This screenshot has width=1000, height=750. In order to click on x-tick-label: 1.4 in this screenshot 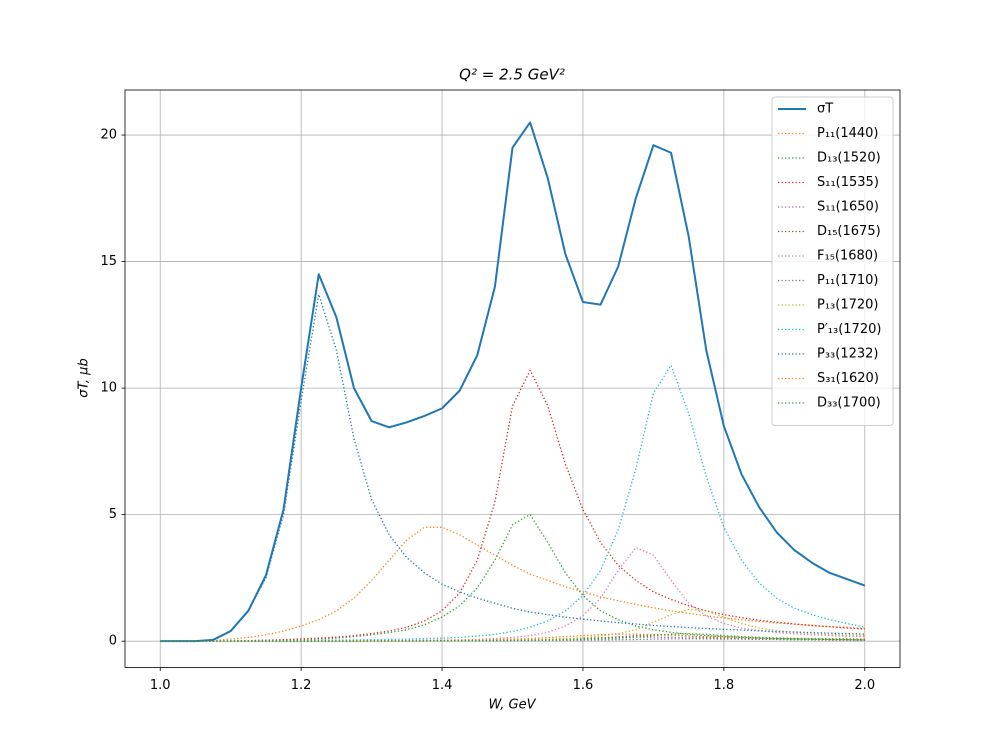, I will do `click(442, 685)`.